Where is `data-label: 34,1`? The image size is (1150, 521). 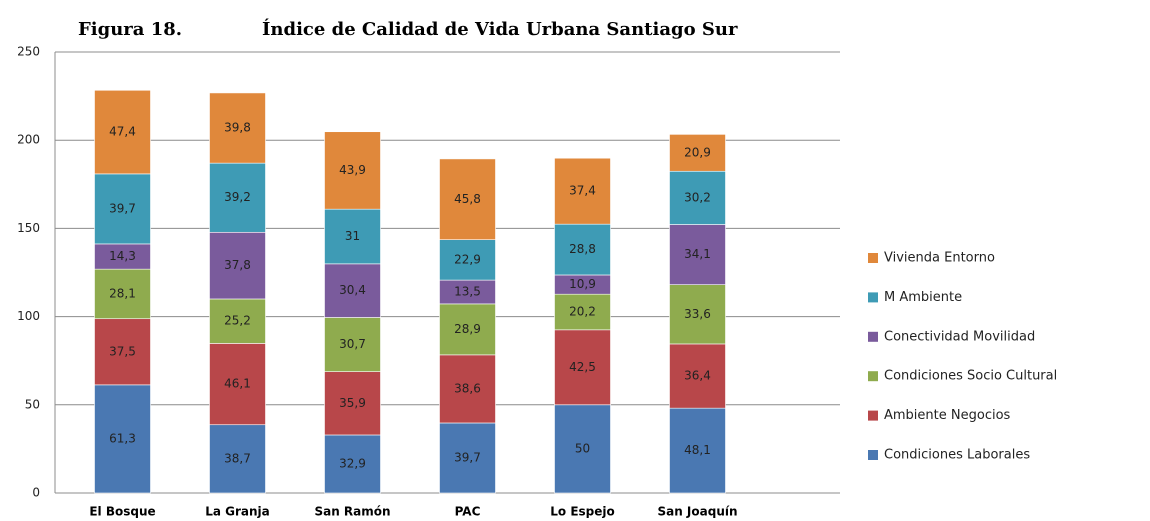
data-label: 34,1 is located at coordinates (697, 254).